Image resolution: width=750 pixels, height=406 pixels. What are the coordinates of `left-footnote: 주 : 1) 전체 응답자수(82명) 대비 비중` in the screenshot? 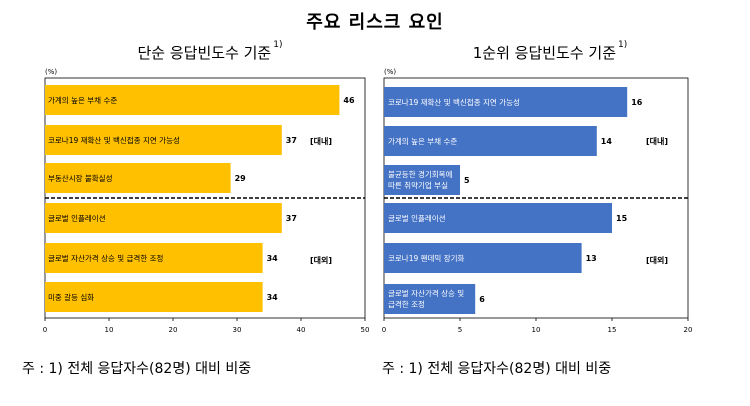 It's located at (137, 369).